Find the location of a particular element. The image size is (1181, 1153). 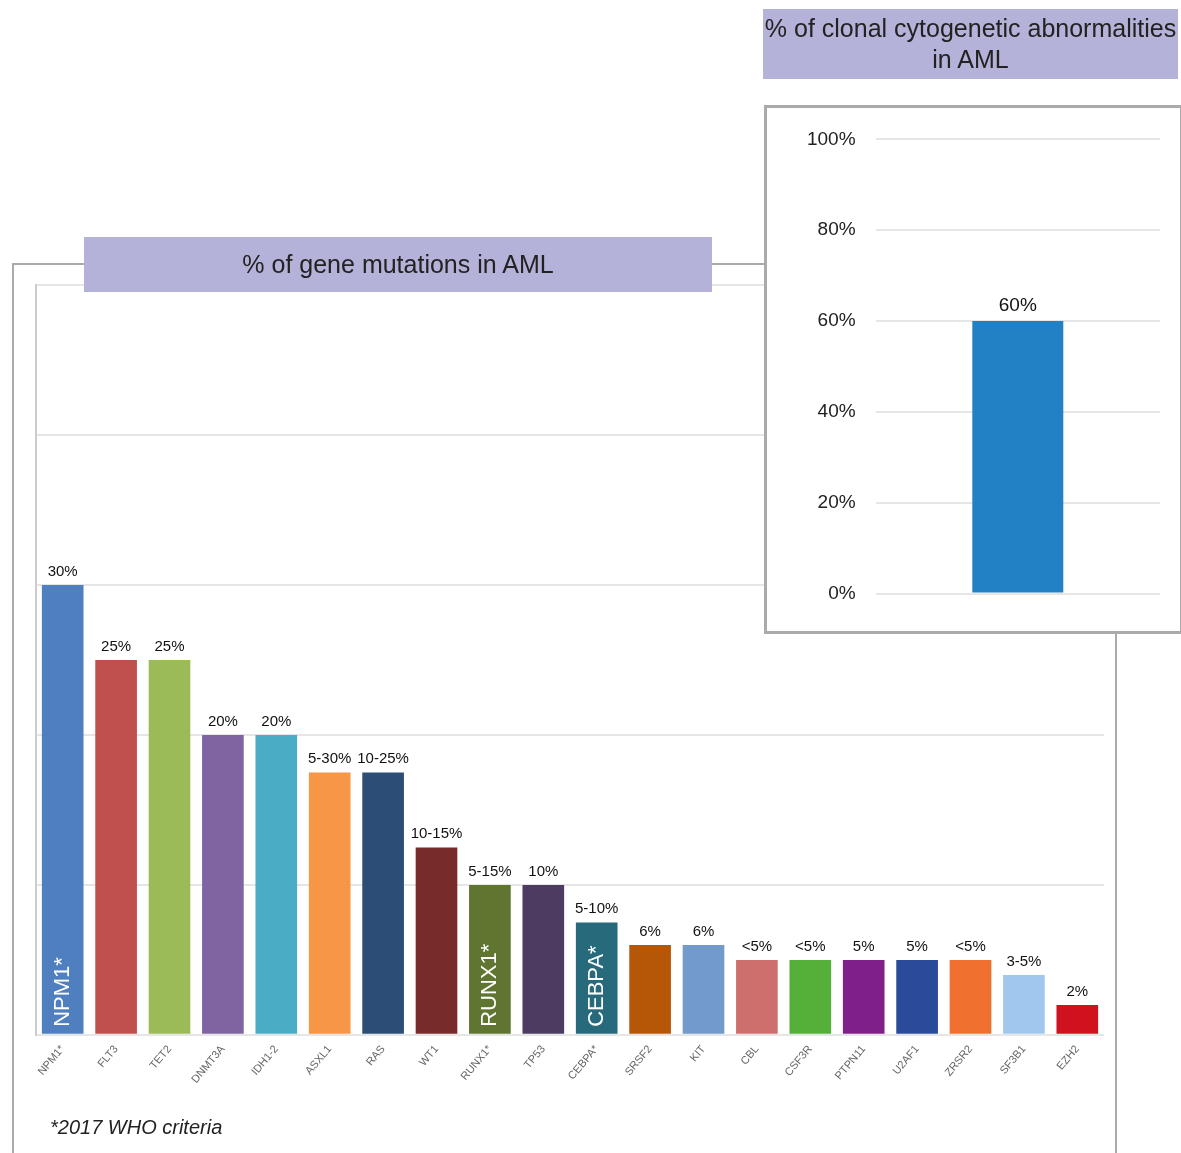

annotation: 5-10% is located at coordinates (597, 908).